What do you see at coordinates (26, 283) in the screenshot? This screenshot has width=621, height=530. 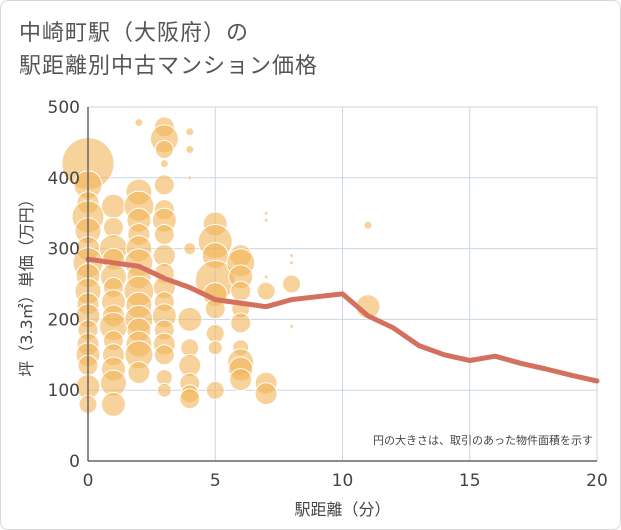 I see `y-axis-label: 坪（3.3㎡）単価（万円）` at bounding box center [26, 283].